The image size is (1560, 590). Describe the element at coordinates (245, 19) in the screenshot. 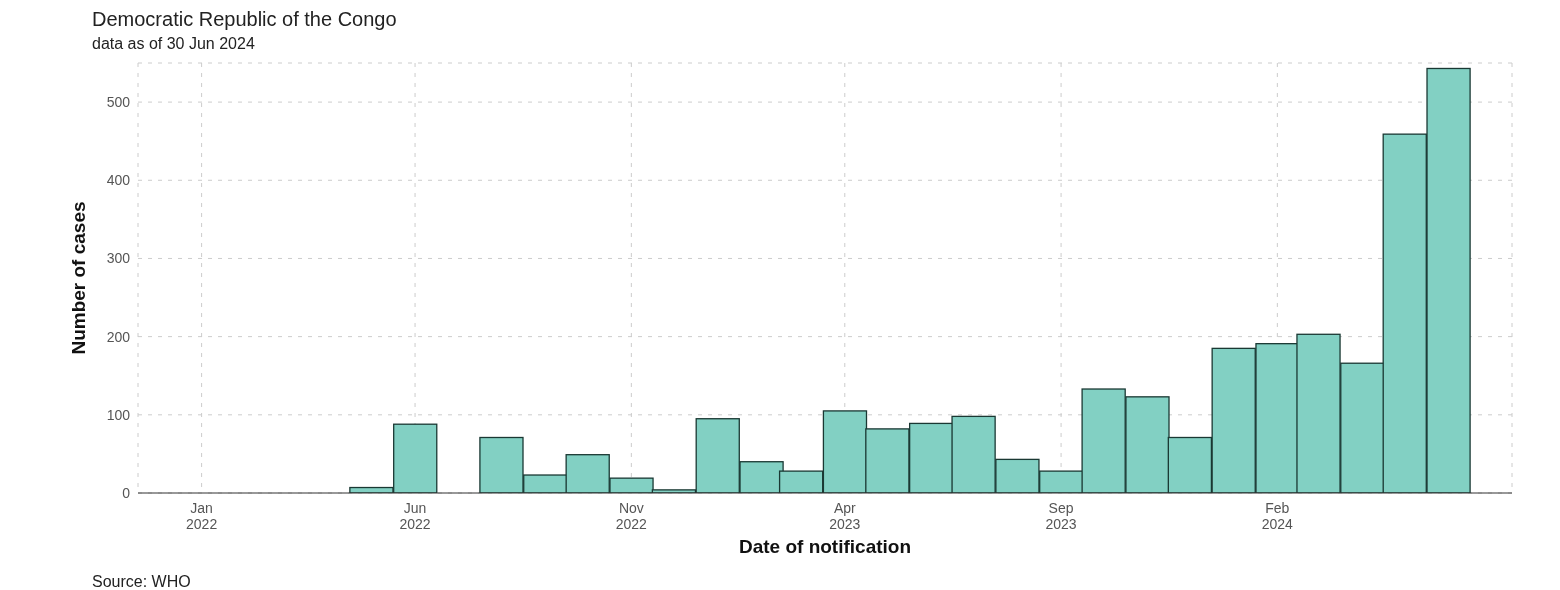

I see `chart-title: Democratic Republic of the Congo` at that location.